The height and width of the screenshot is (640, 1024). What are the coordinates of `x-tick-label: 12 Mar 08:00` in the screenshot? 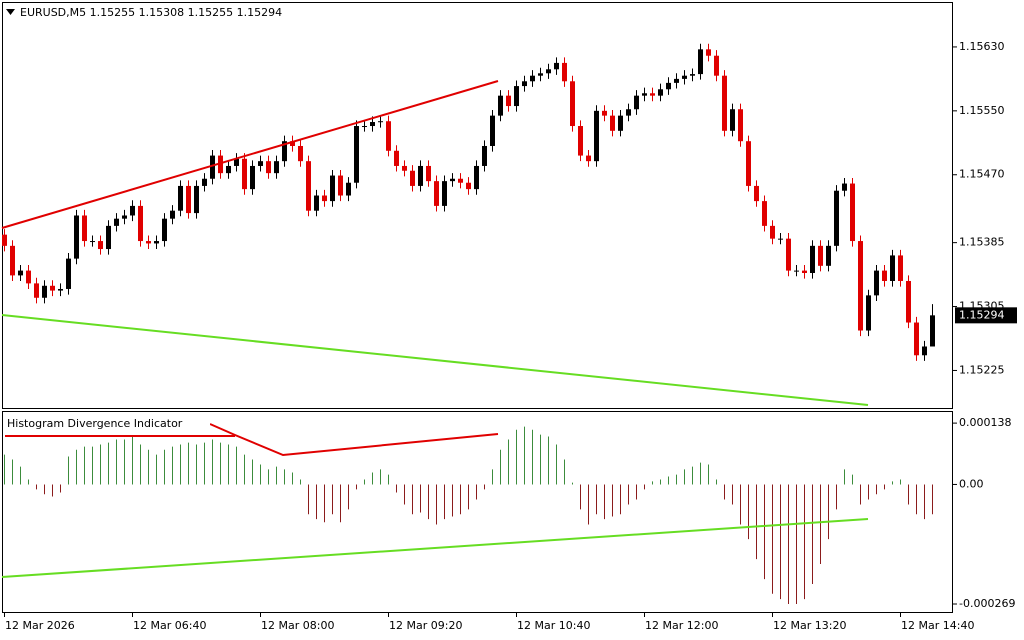 It's located at (297, 625).